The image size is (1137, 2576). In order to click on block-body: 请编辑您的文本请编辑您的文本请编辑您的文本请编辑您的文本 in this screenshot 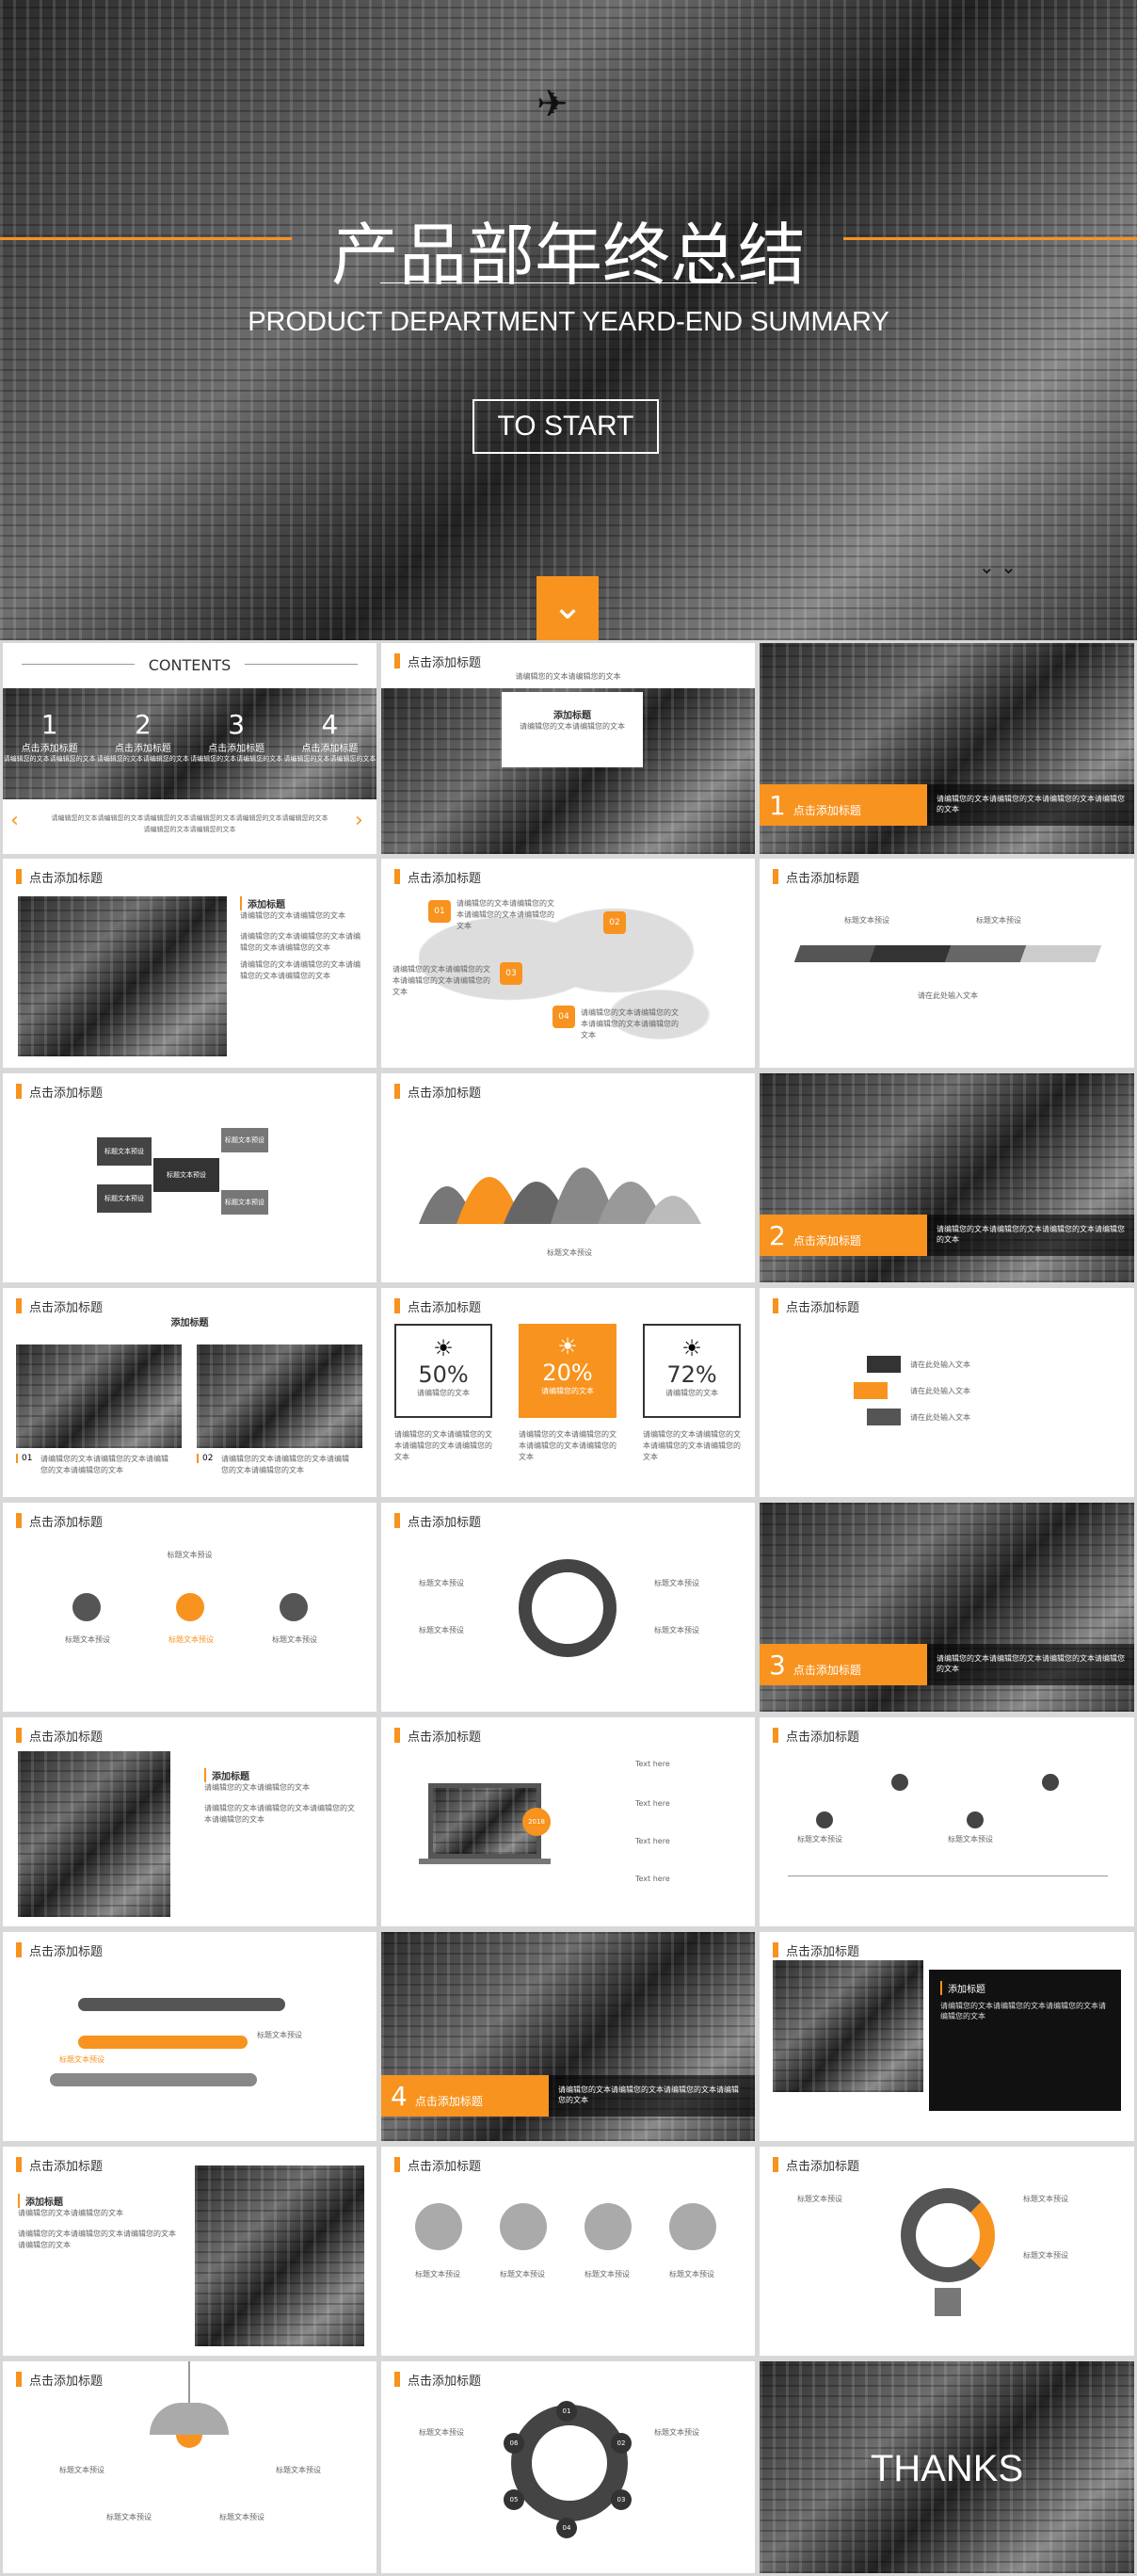, I will do `click(300, 942)`.